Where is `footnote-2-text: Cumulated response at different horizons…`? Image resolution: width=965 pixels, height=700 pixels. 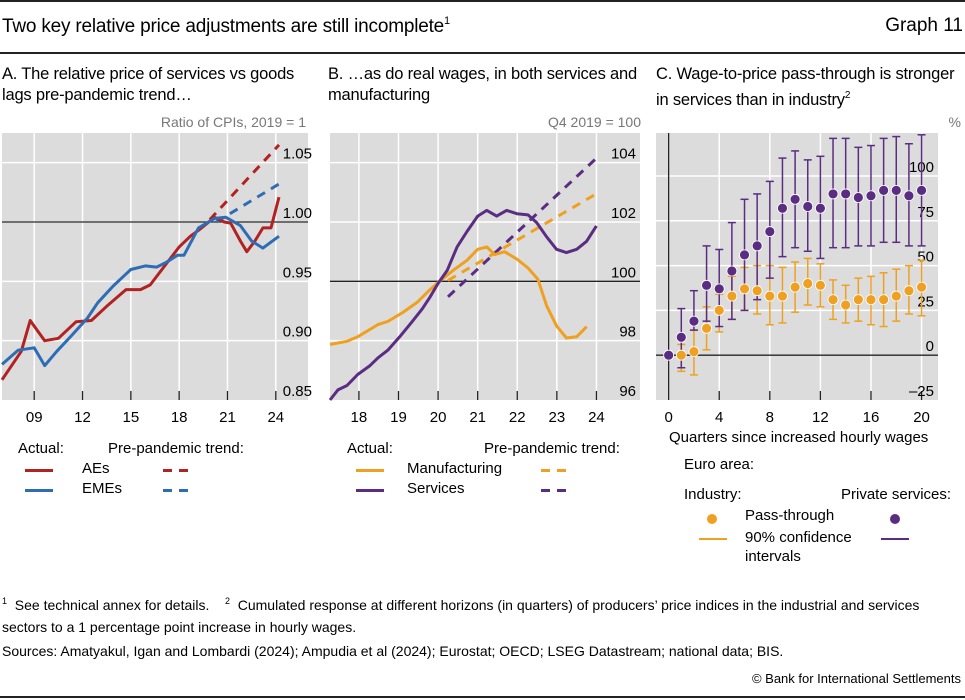
footnote-2-text: Cumulated response at different horizons… is located at coordinates (461, 616).